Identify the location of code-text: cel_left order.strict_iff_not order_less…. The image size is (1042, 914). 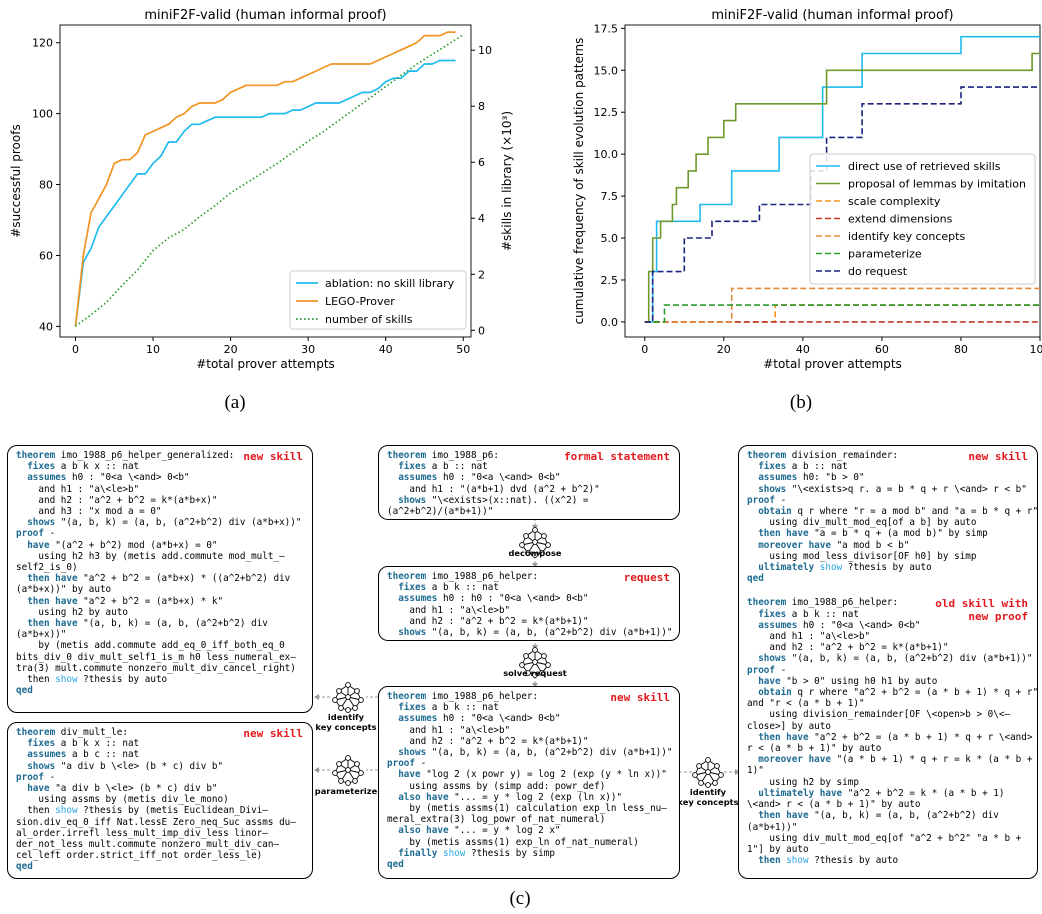
(139, 856).